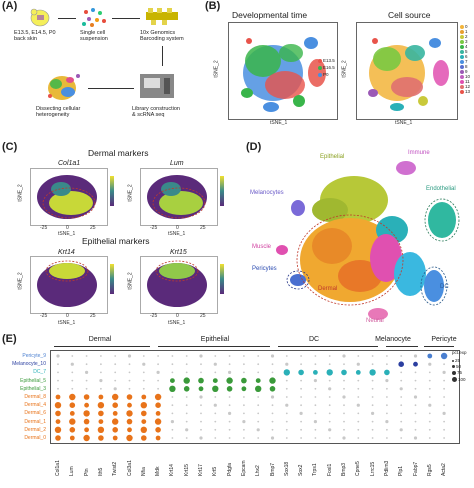 The width and height of the screenshot is (474, 488). What do you see at coordinates (222, 279) in the screenshot?
I see `colorbar-krt15` at bounding box center [222, 279].